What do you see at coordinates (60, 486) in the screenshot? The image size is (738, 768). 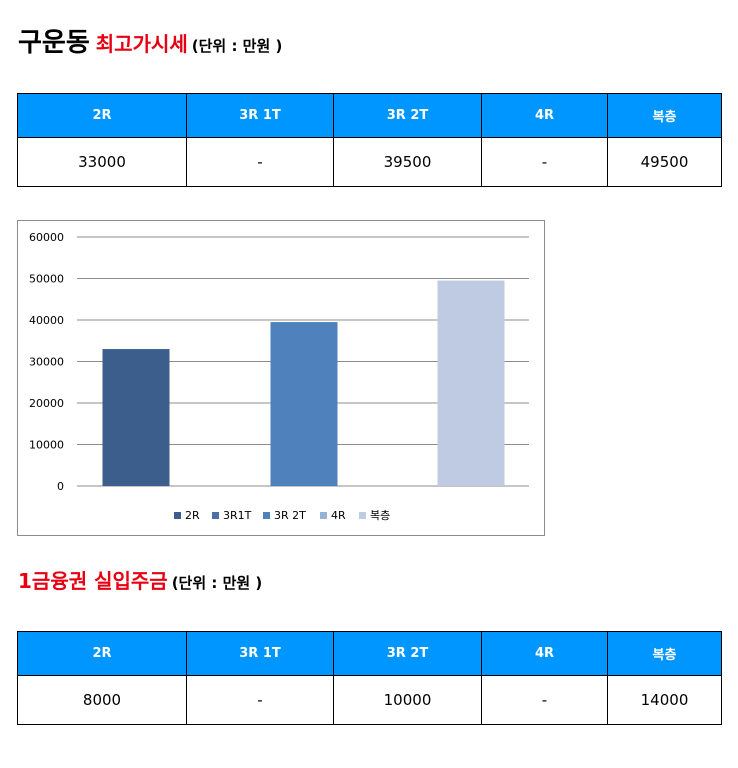 I see `y-tick-label: 0` at bounding box center [60, 486].